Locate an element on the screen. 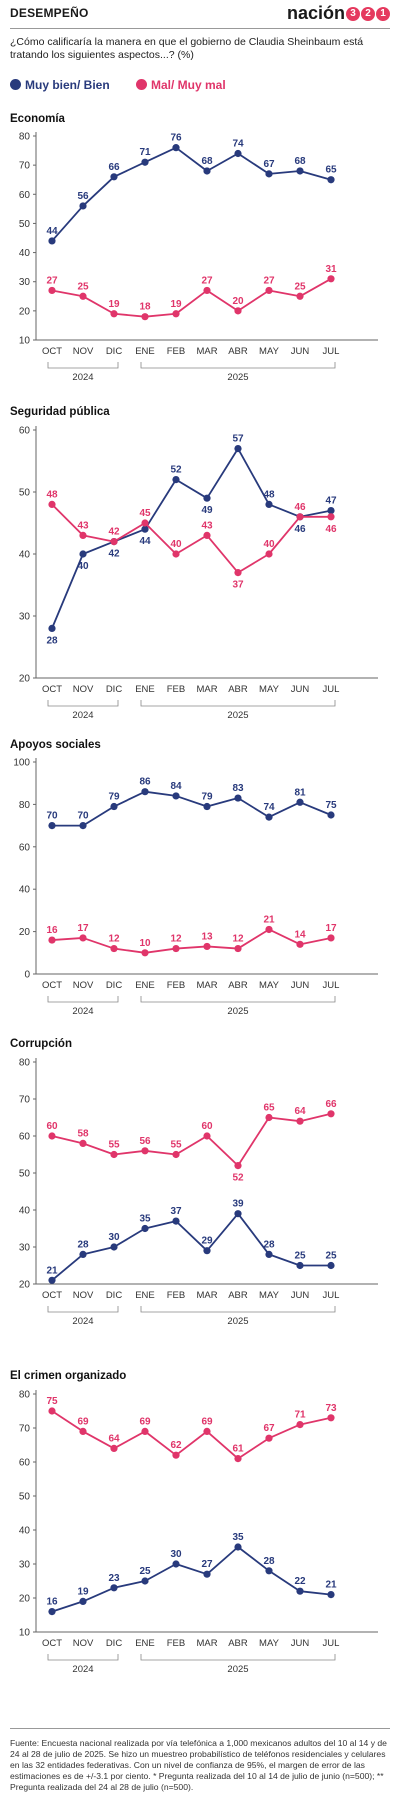 This screenshot has width=400, height=1808. y-tick-label: 60 is located at coordinates (25, 847).